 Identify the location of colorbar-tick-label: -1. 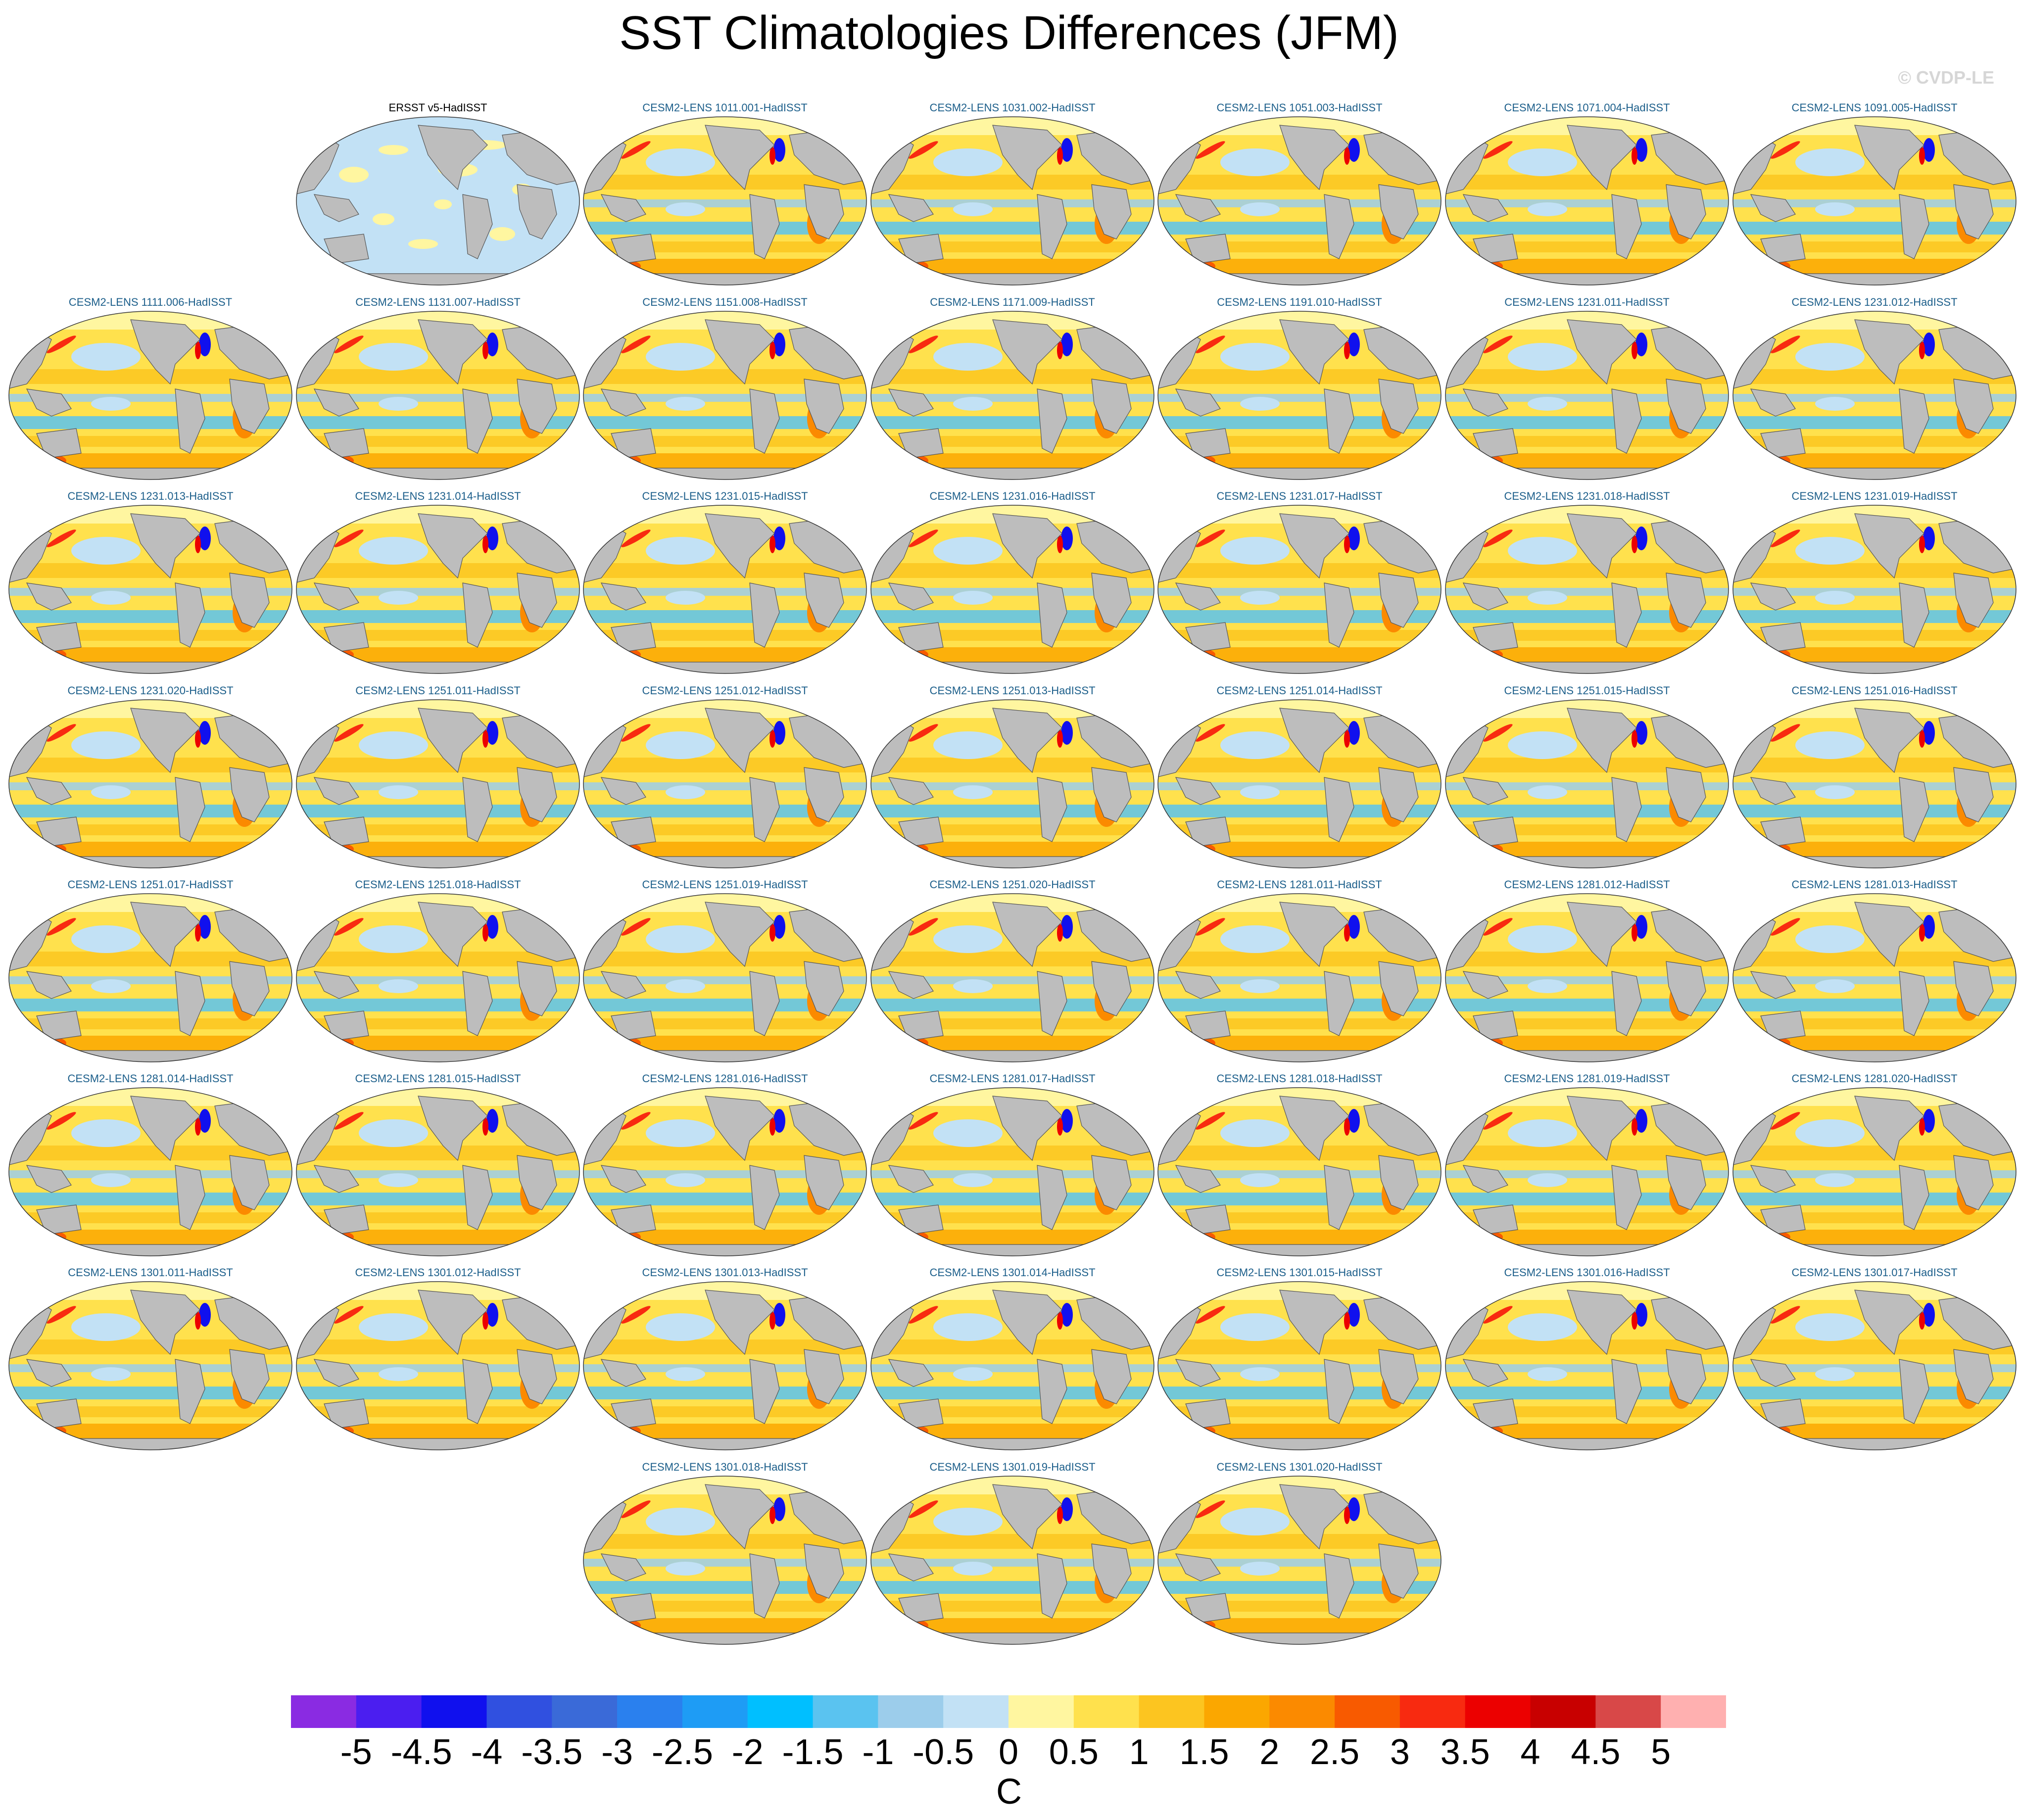
(878, 1752).